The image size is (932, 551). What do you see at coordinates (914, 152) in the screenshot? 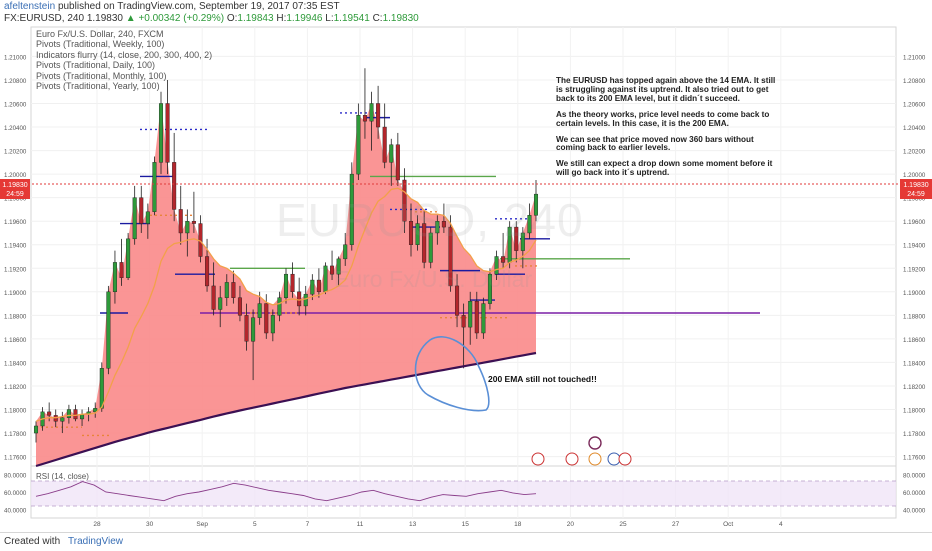
I see `y-tick-label-right: 1.20200` at bounding box center [914, 152].